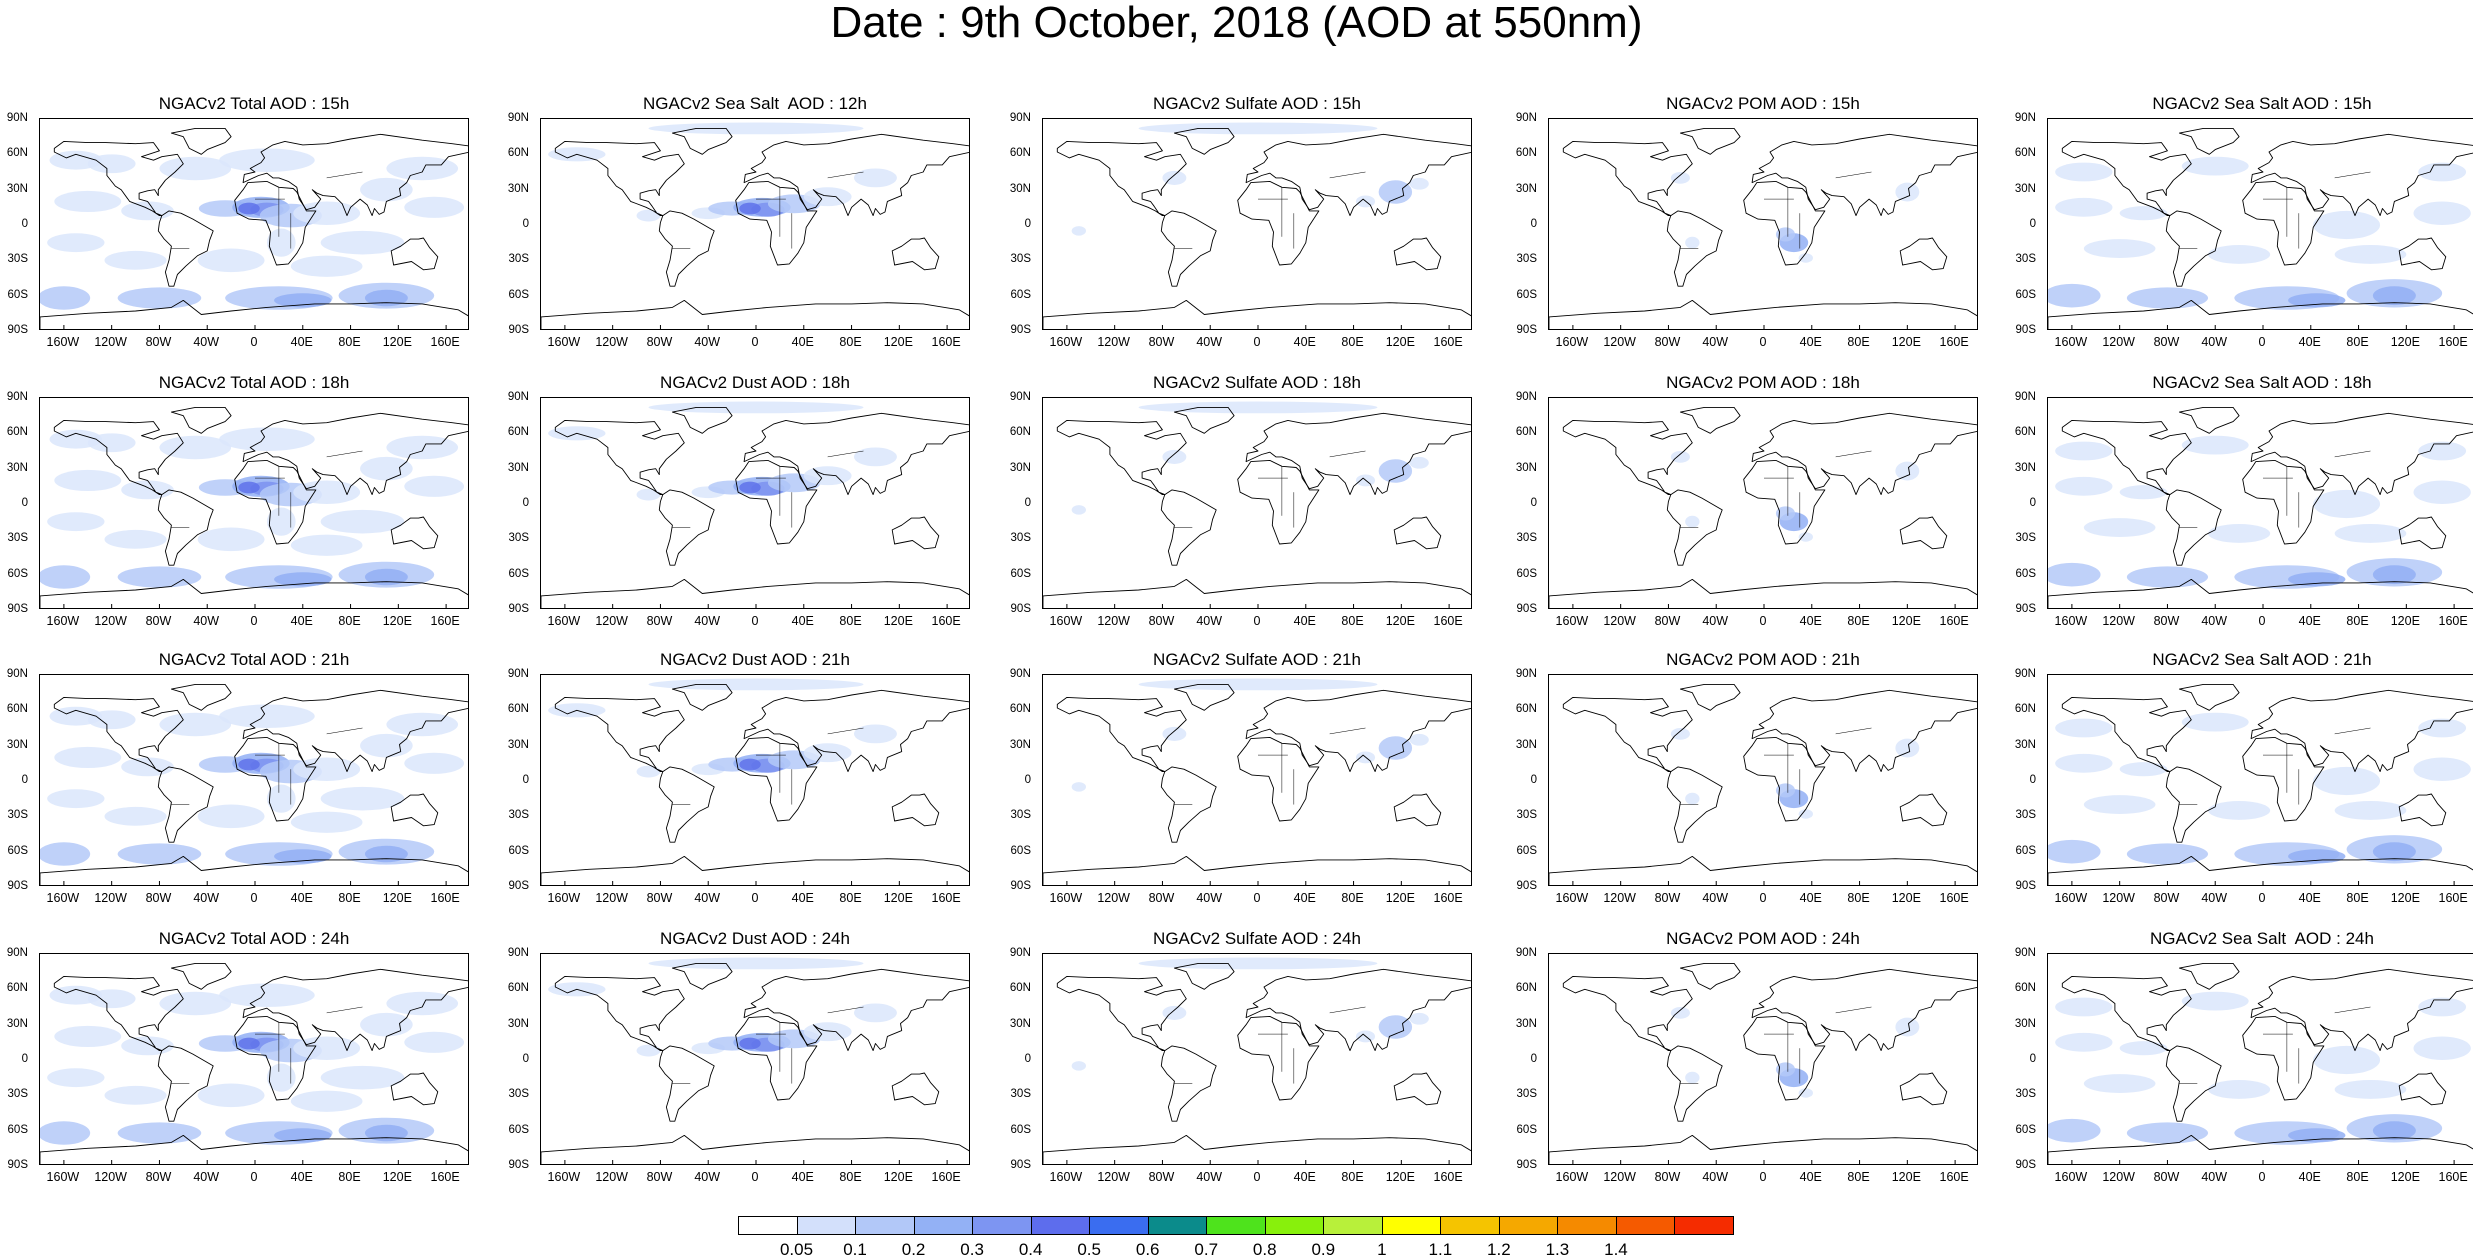 This screenshot has width=2473, height=1260. Describe the element at coordinates (254, 938) in the screenshot. I see `panel-title: NGACv2 Total AOD : 24h` at that location.